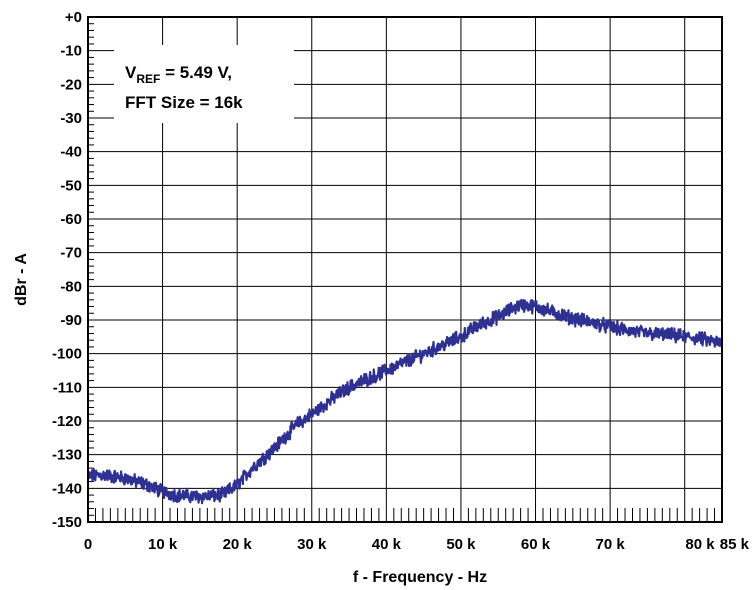 This screenshot has height=590, width=756. What do you see at coordinates (461, 544) in the screenshot?
I see `x-tick-label: 50 k` at bounding box center [461, 544].